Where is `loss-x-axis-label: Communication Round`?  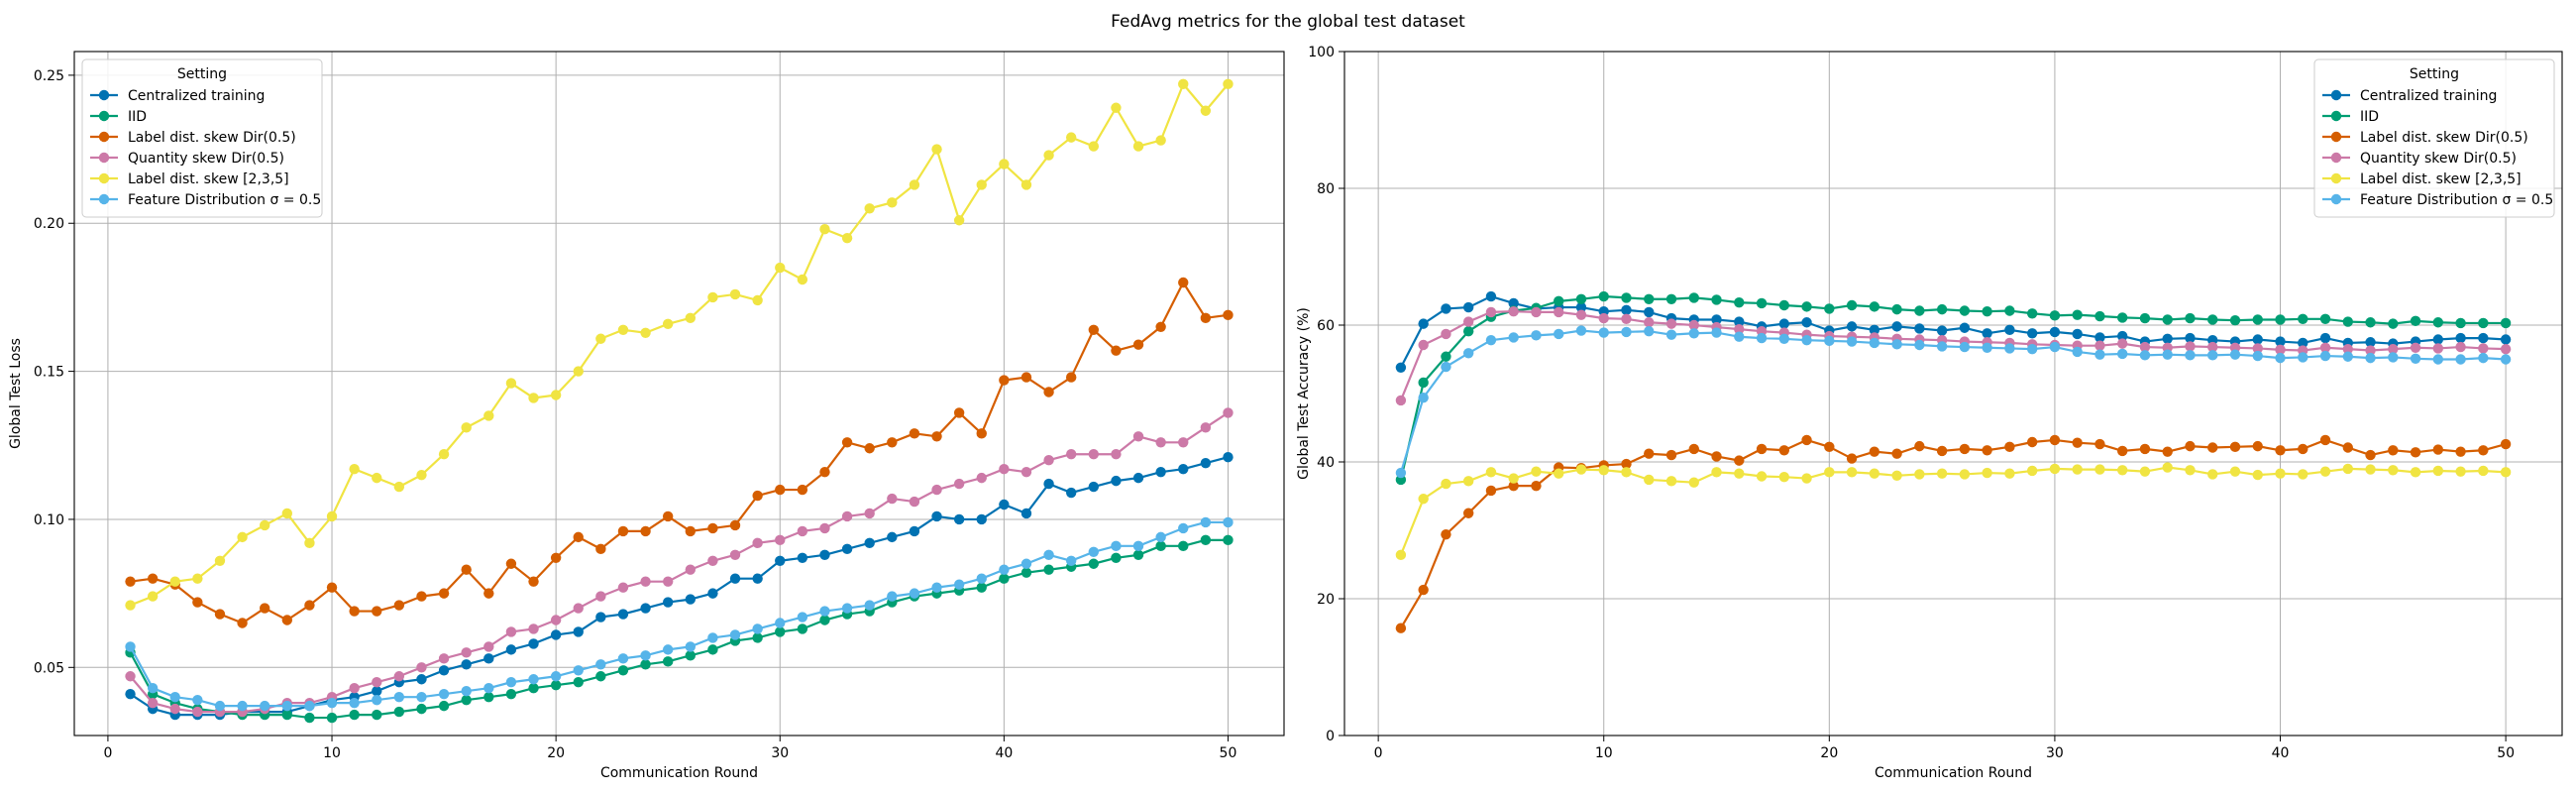
loss-x-axis-label: Communication Round is located at coordinates (679, 773).